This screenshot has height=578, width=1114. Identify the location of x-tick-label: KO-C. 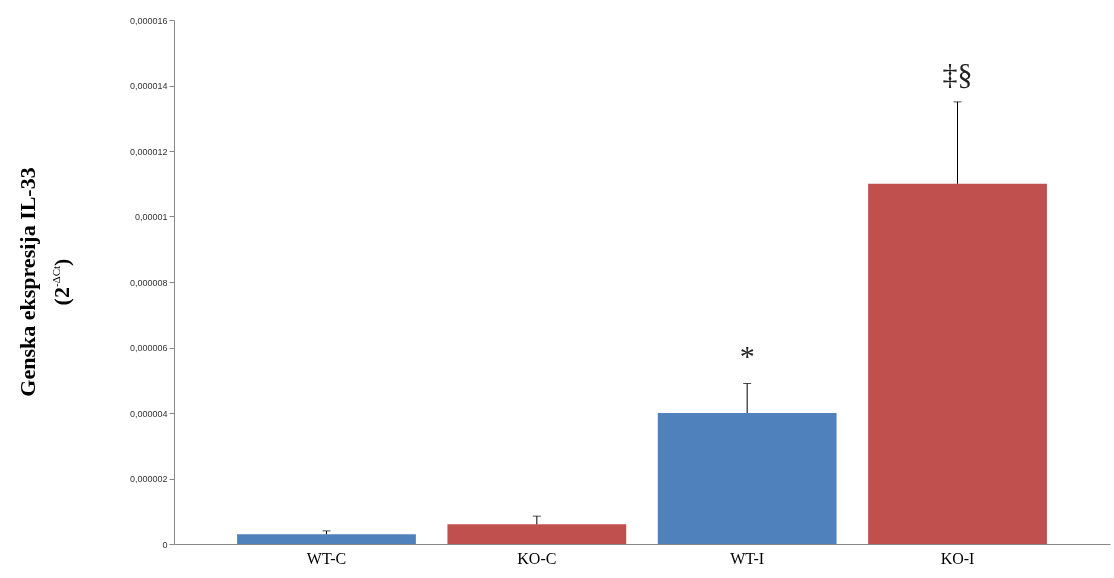
(537, 558).